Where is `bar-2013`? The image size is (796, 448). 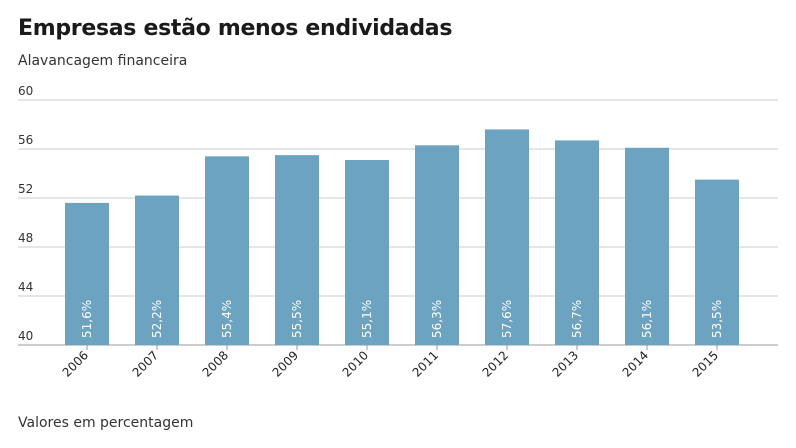
bar-2013 is located at coordinates (577, 242).